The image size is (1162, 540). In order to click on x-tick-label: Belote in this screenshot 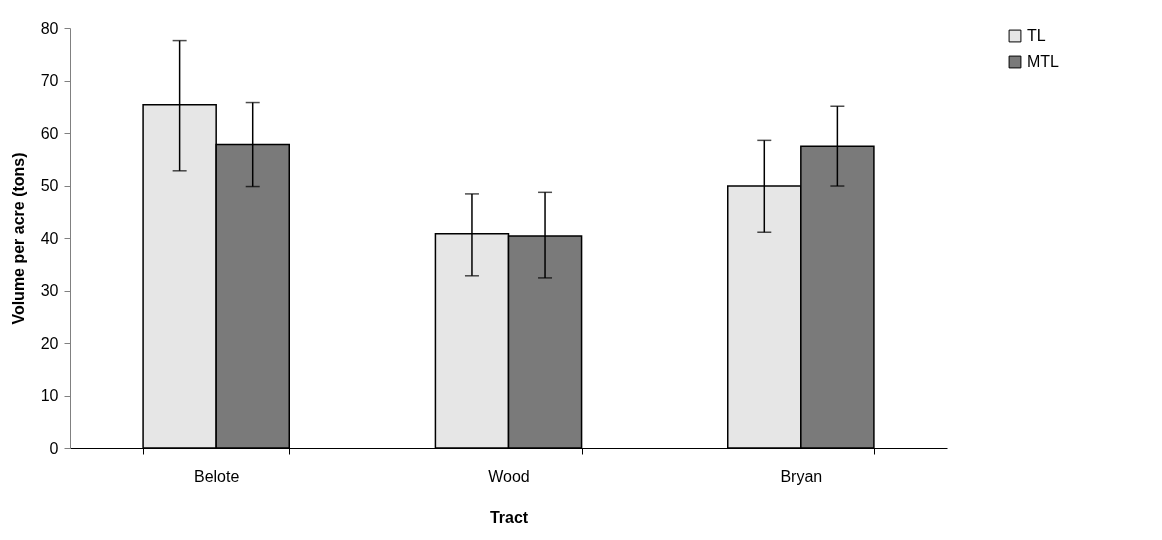, I will do `click(216, 476)`.